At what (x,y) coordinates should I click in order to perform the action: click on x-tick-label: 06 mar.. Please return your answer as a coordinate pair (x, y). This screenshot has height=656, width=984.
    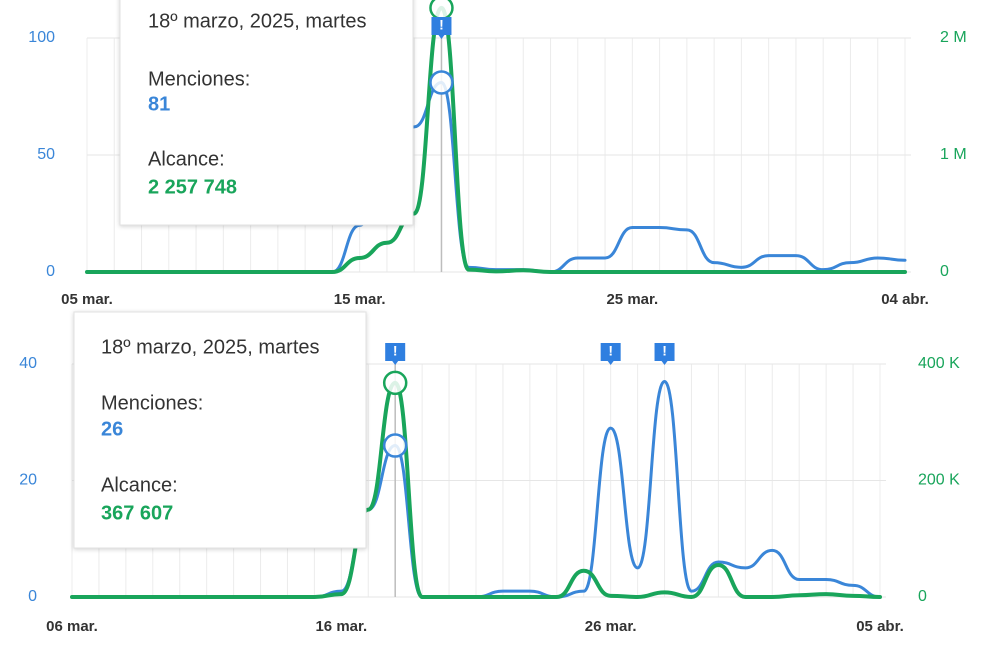
    Looking at the image, I should click on (72, 626).